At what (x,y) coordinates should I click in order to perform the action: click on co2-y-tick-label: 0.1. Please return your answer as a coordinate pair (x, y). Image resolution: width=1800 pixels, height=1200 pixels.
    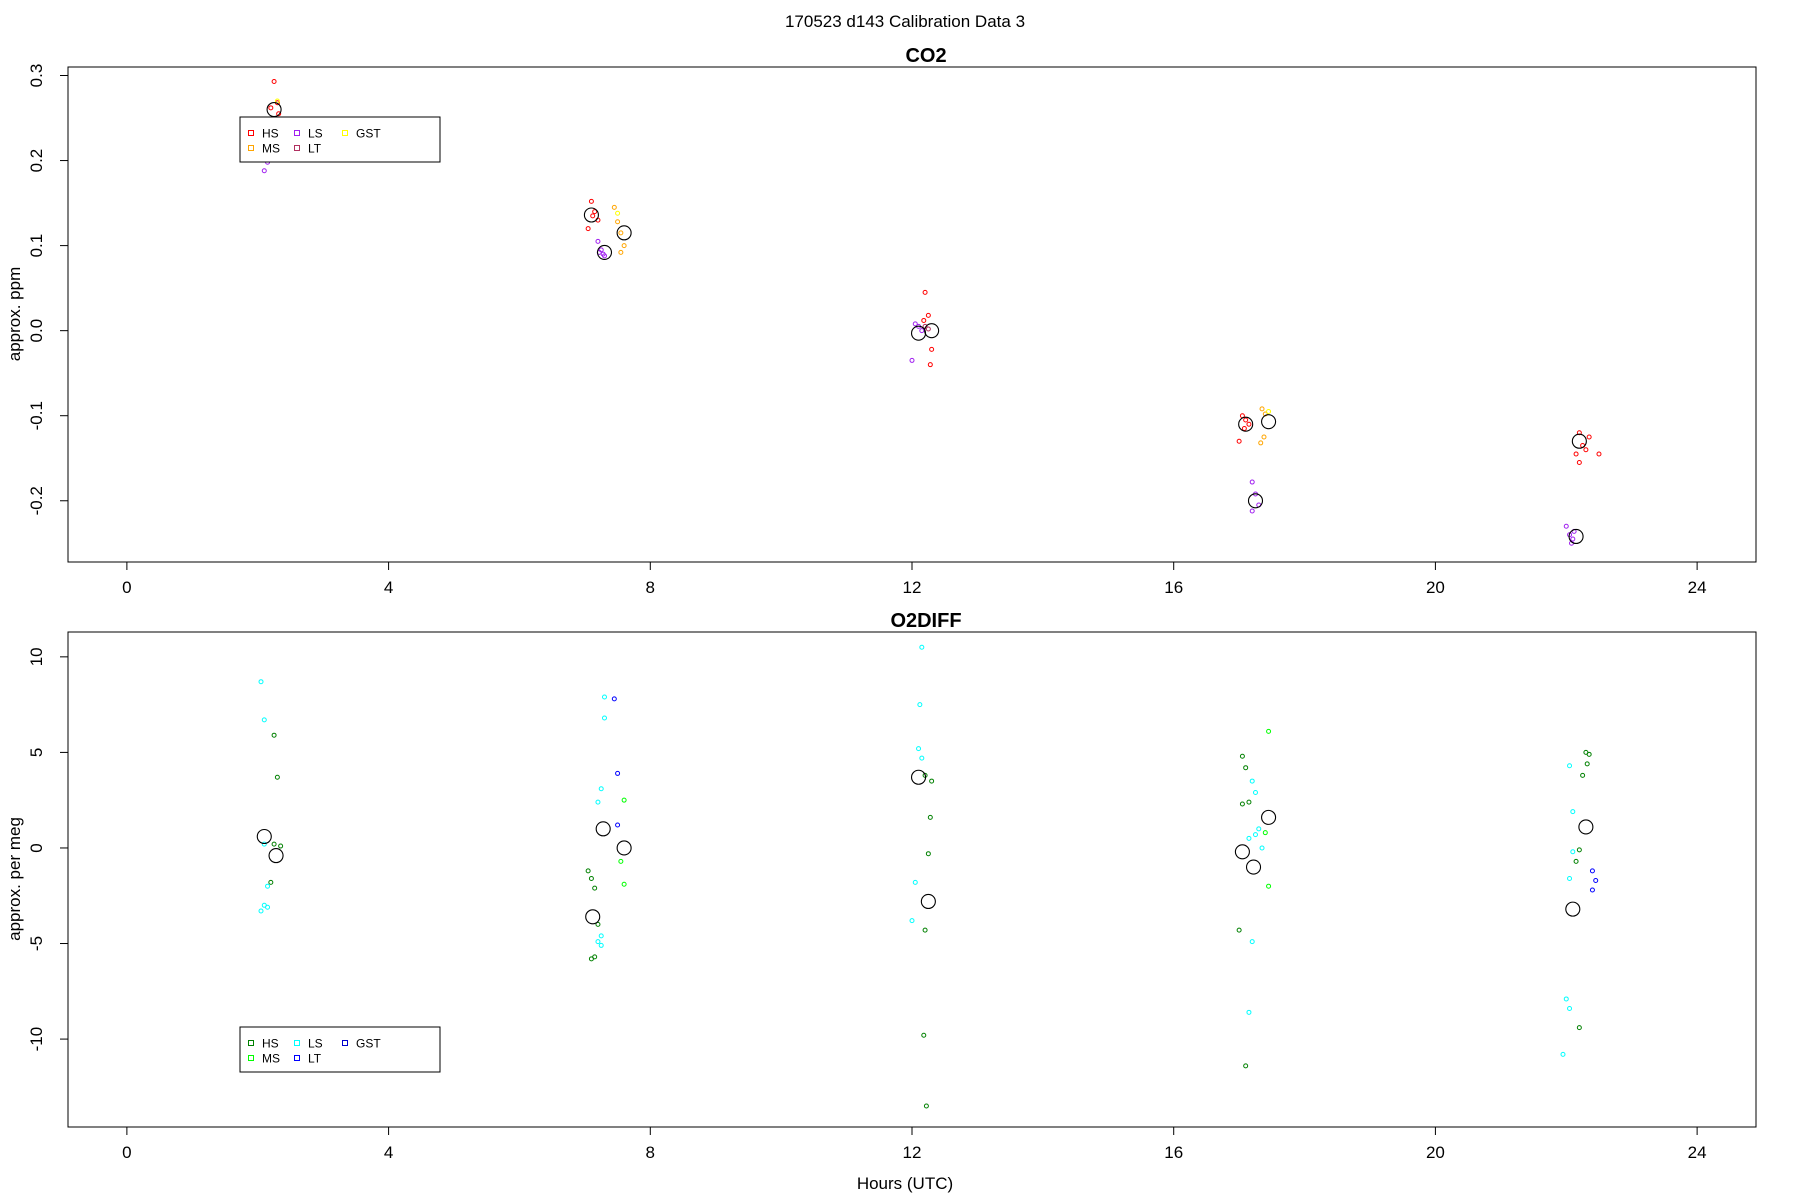
    Looking at the image, I should click on (36, 246).